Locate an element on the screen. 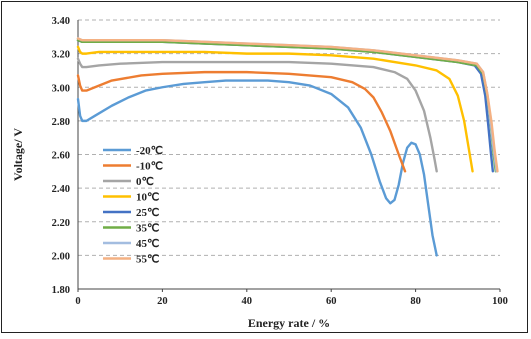 The height and width of the screenshot is (339, 531). legend-label-8: 55℃ is located at coordinates (147, 260).